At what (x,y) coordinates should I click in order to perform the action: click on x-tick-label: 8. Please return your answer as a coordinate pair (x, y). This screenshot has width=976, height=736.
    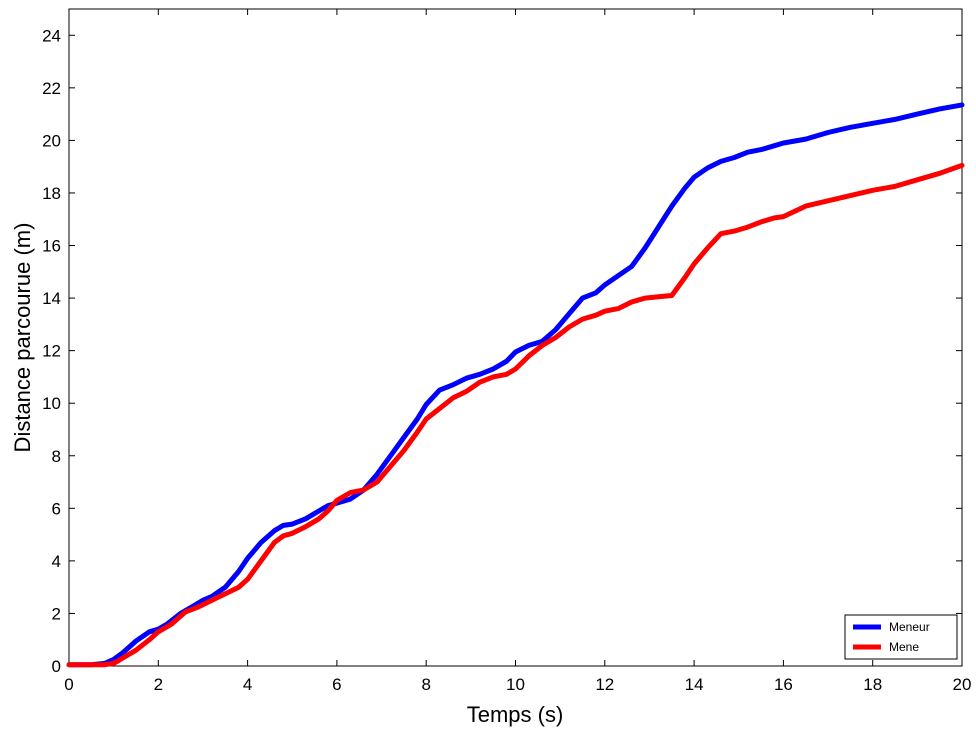
    Looking at the image, I should click on (425, 684).